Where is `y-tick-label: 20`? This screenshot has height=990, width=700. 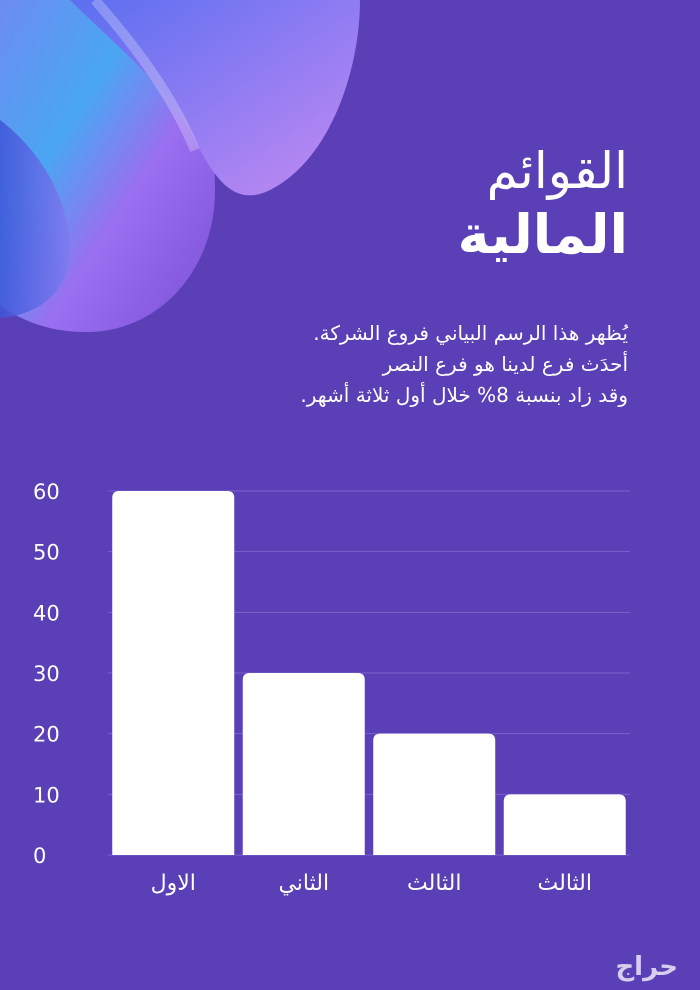 y-tick-label: 20 is located at coordinates (46, 735).